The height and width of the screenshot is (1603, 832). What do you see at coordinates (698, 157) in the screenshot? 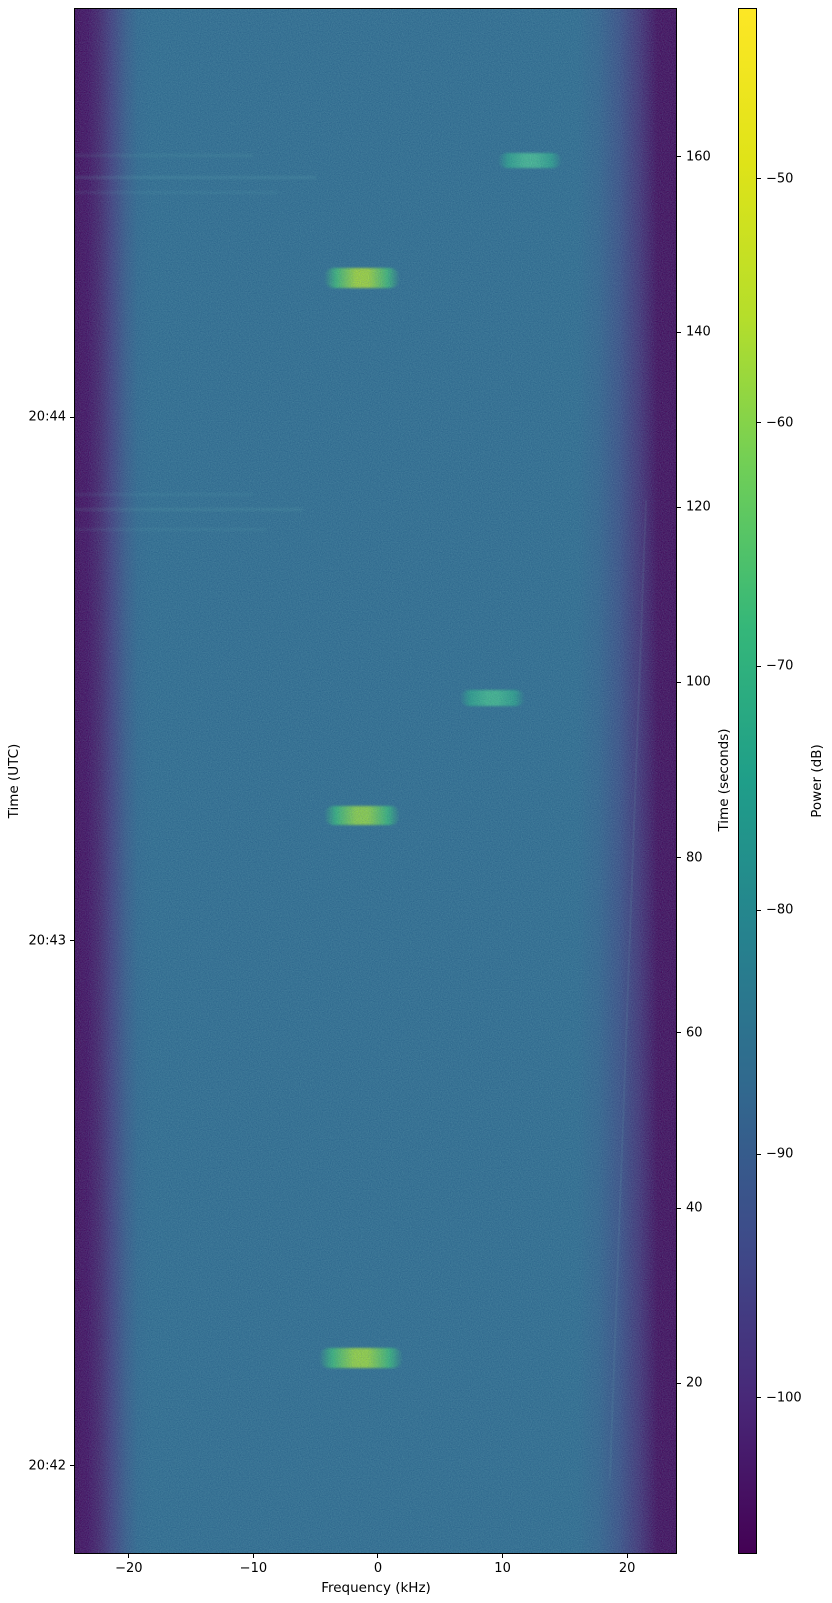
I see `seconds-tick-label: 160` at bounding box center [698, 157].